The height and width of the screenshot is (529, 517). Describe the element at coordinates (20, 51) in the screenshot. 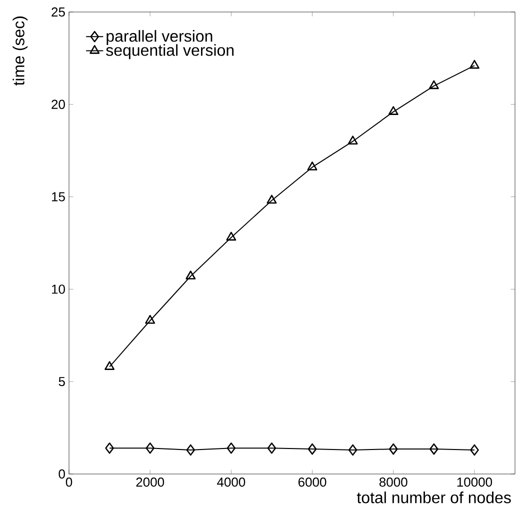

I see `y-axis-title: time (sec)` at that location.